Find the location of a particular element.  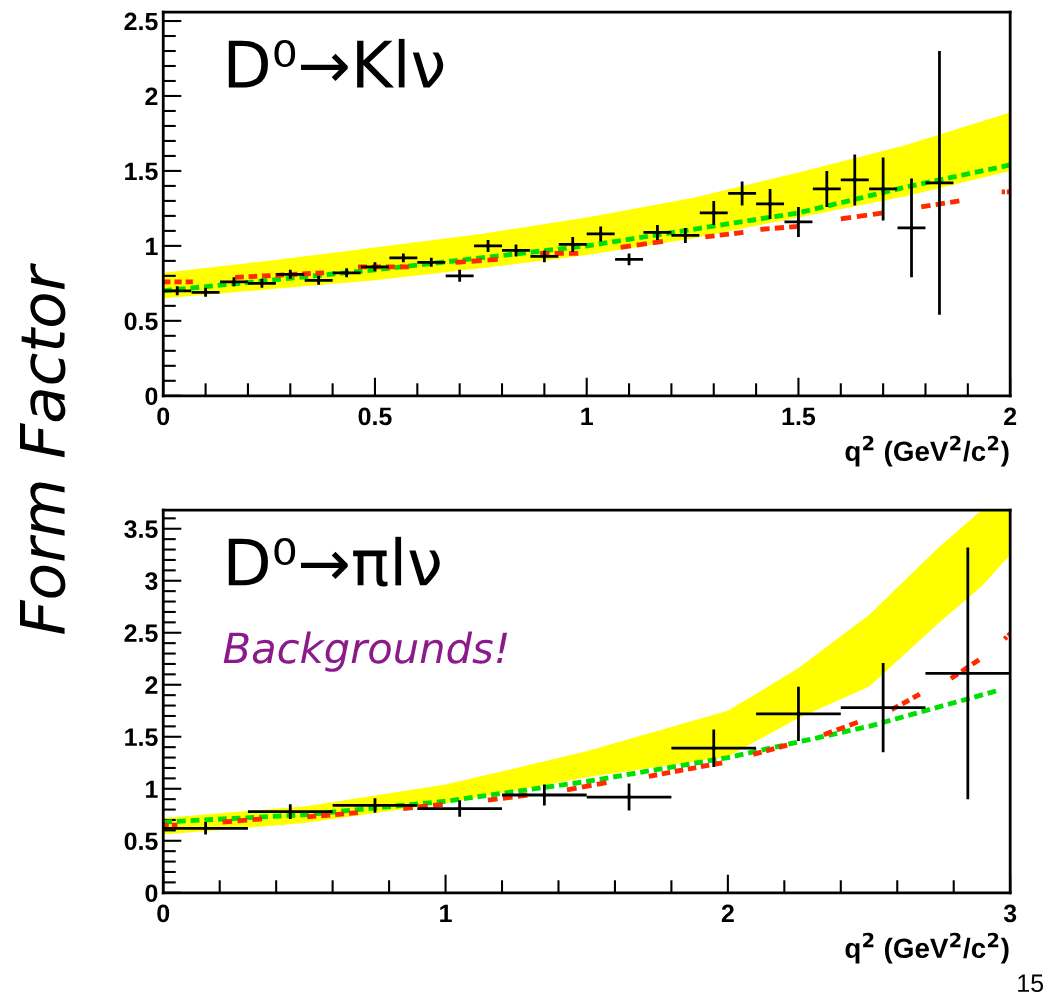

annotation: Backgrounds! is located at coordinates (365, 651).